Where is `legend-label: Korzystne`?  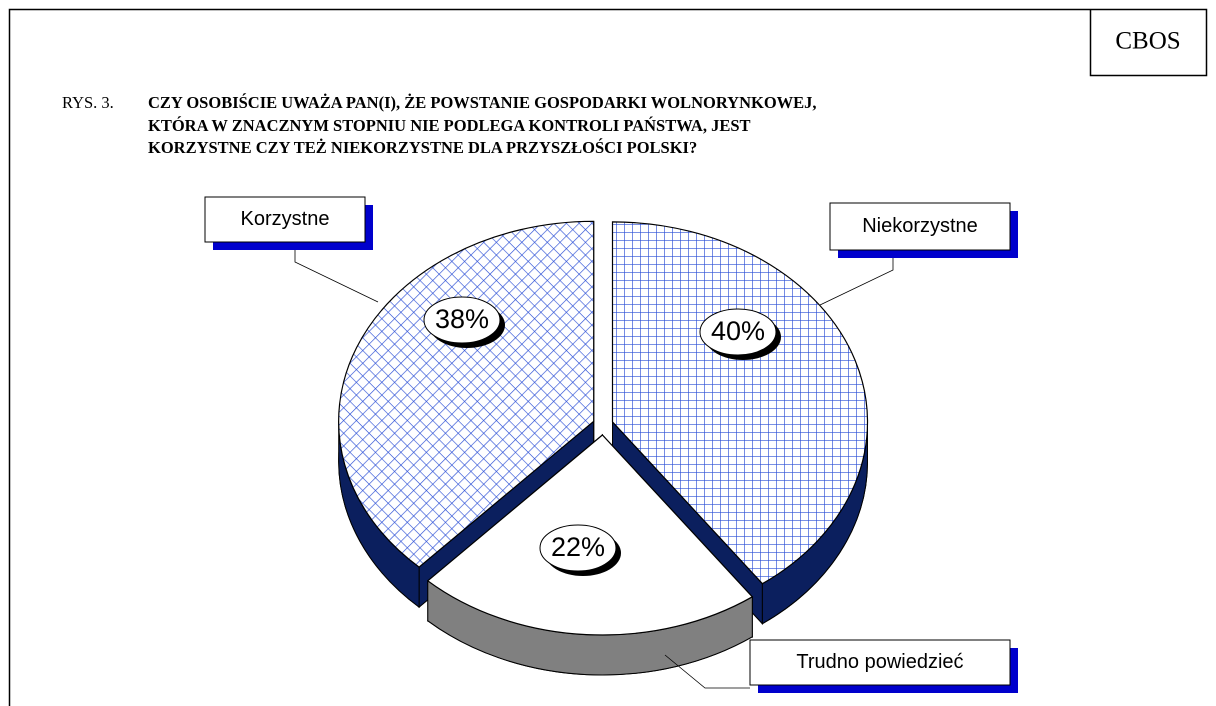
legend-label: Korzystne is located at coordinates (285, 219).